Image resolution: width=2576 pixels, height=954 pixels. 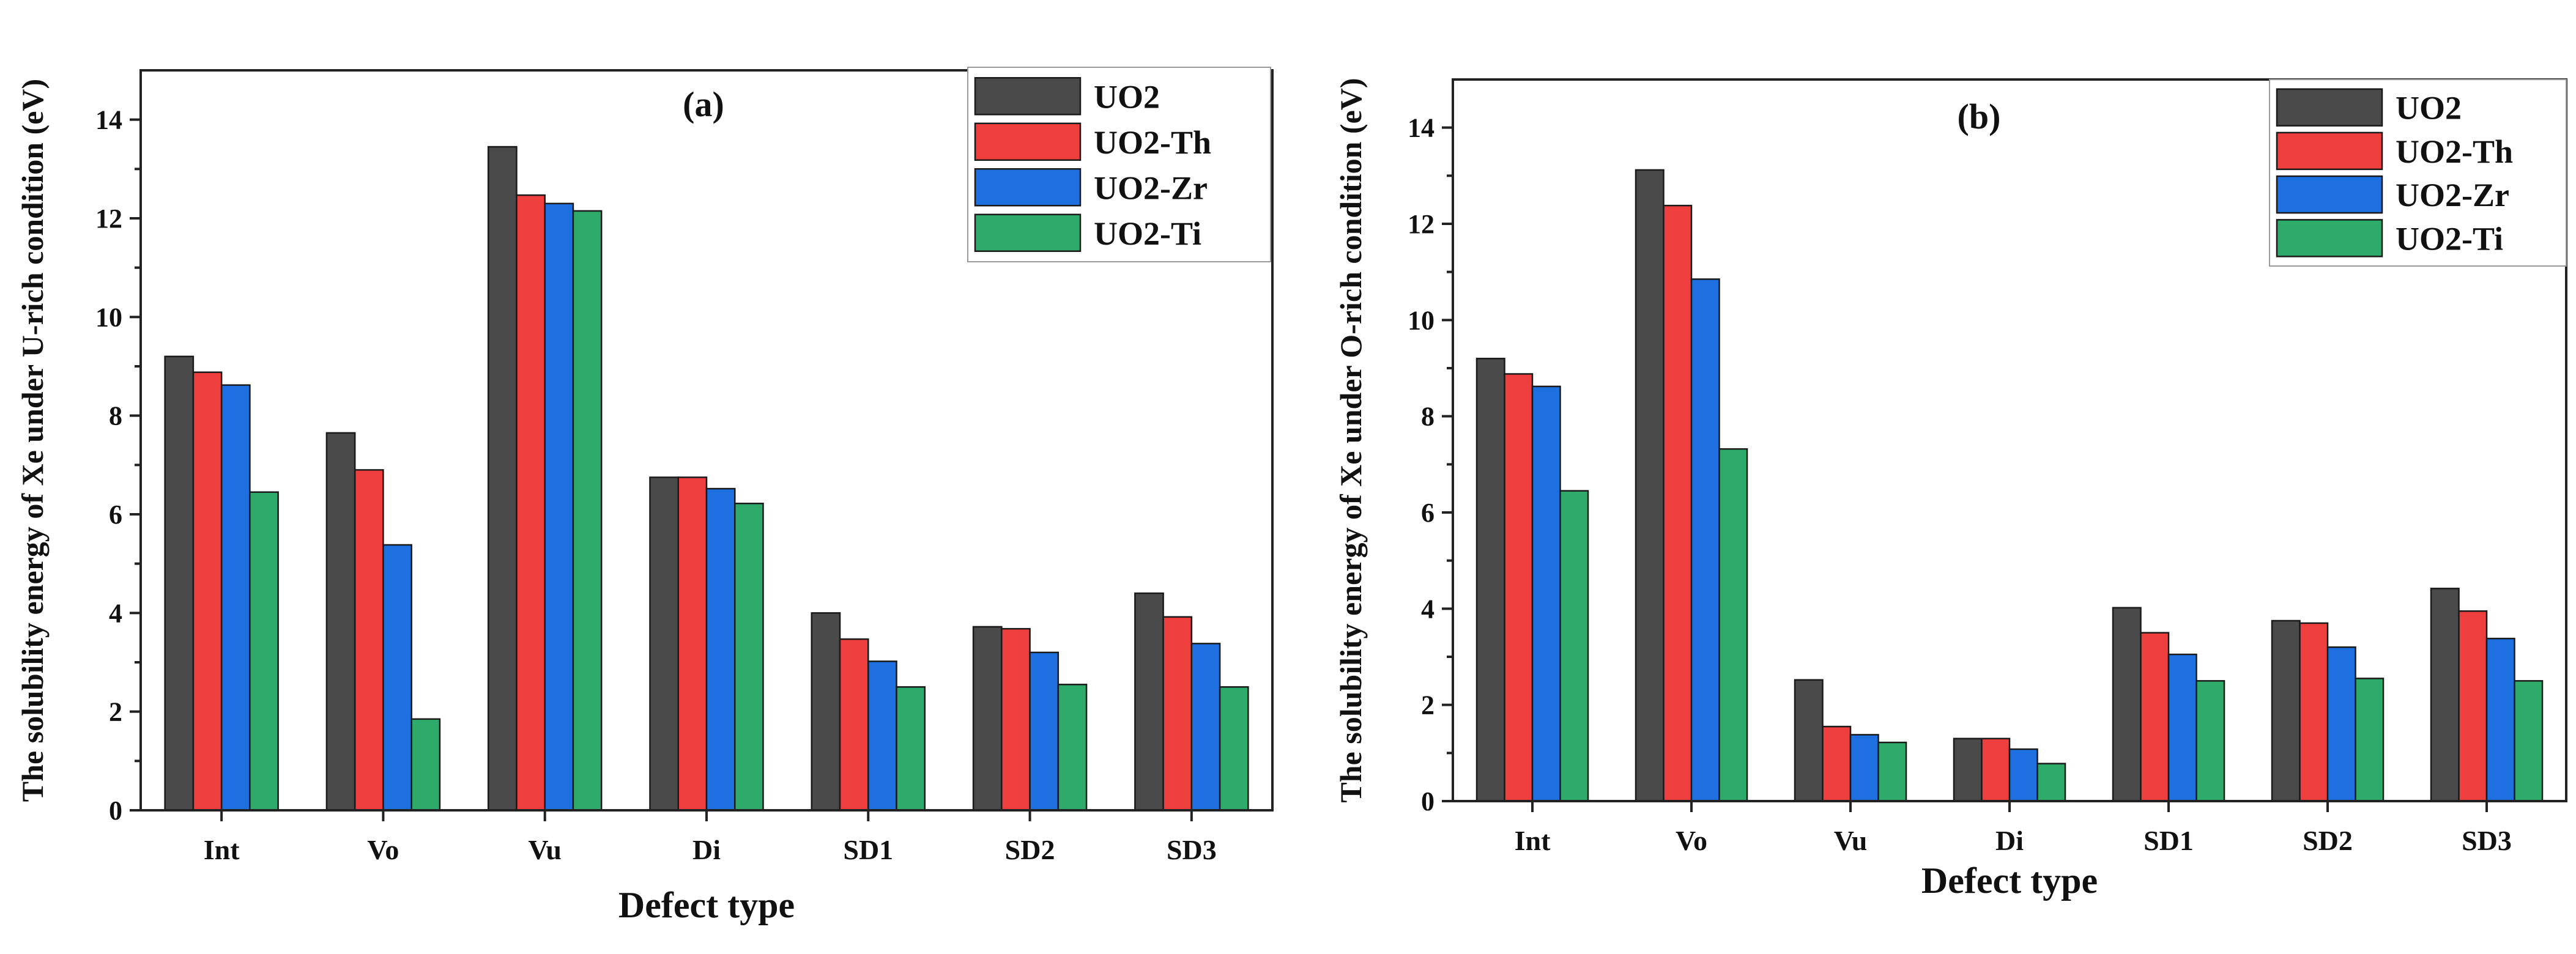 I want to click on bar-uo2-ti-sd1, so click(x=2210, y=741).